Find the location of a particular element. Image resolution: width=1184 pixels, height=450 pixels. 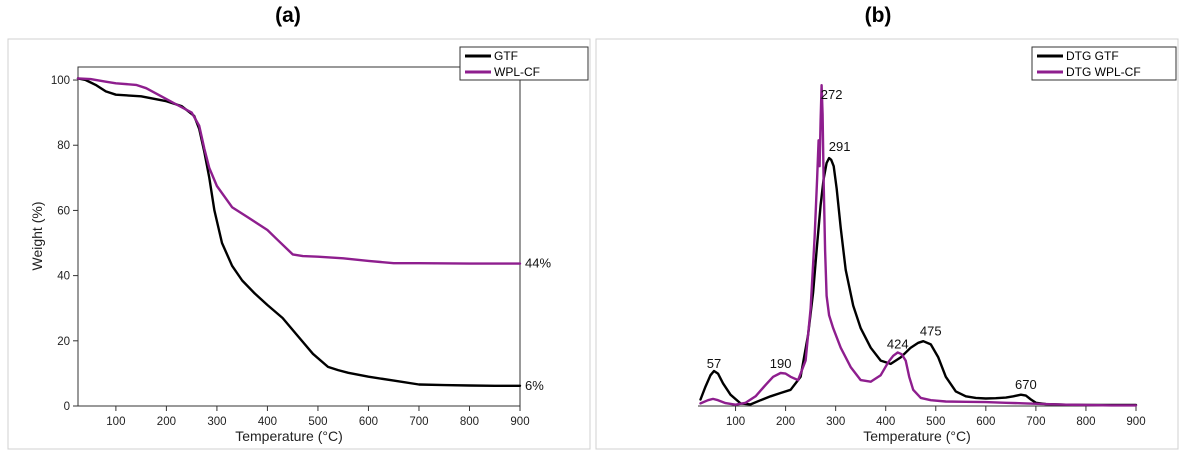

panel-b-x-tick-label: 400 is located at coordinates (885, 422).